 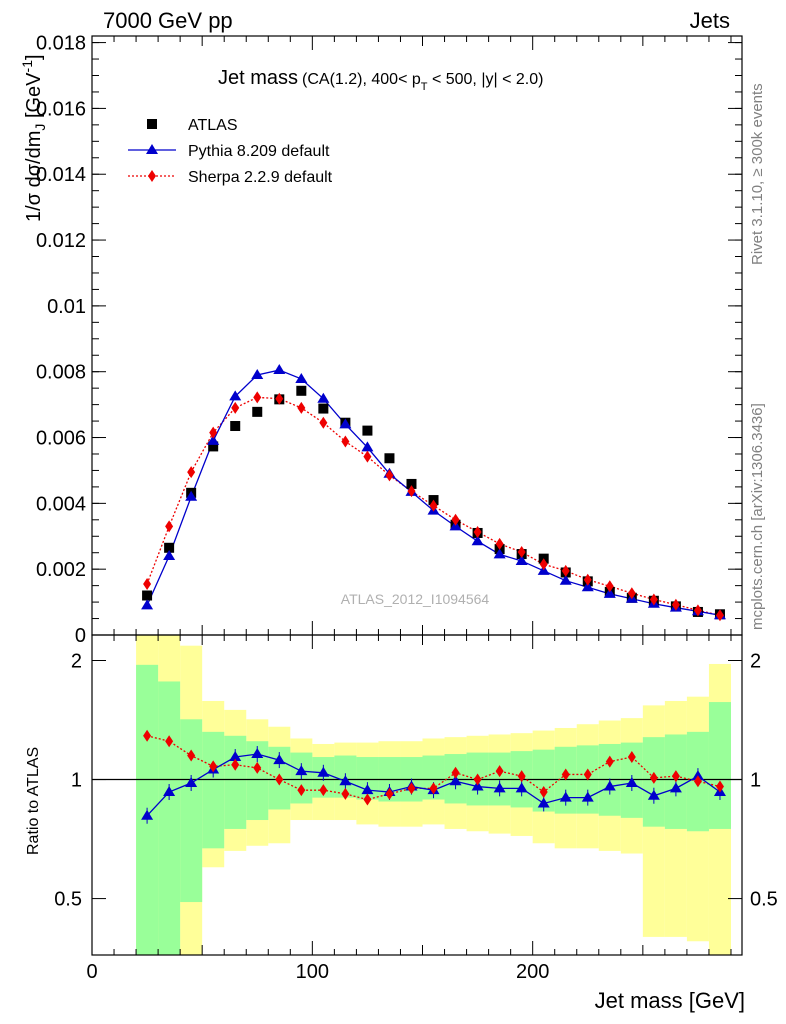 What do you see at coordinates (486, 79) in the screenshot?
I see `plot-title-sub-end: < 500, |y| < 2.0)` at bounding box center [486, 79].